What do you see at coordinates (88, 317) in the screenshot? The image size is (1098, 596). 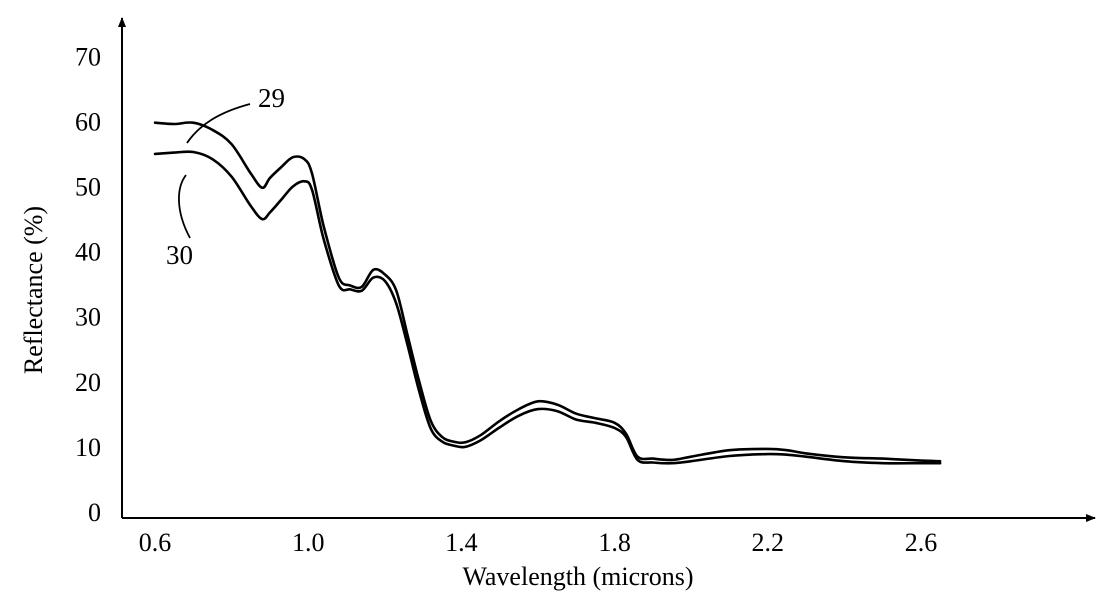 I see `y-tick-label: 30` at bounding box center [88, 317].